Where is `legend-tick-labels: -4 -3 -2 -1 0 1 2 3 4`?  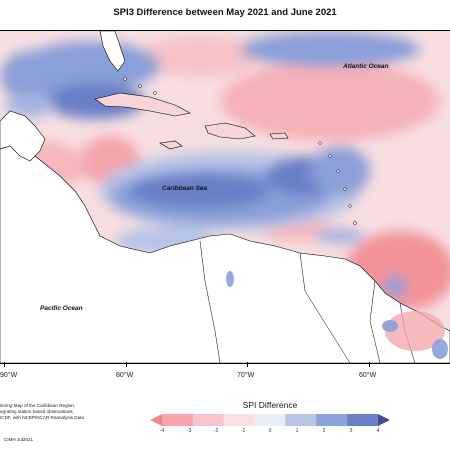
legend-tick-labels: -4 -3 -2 -1 0 1 2 3 4 is located at coordinates (270, 432).